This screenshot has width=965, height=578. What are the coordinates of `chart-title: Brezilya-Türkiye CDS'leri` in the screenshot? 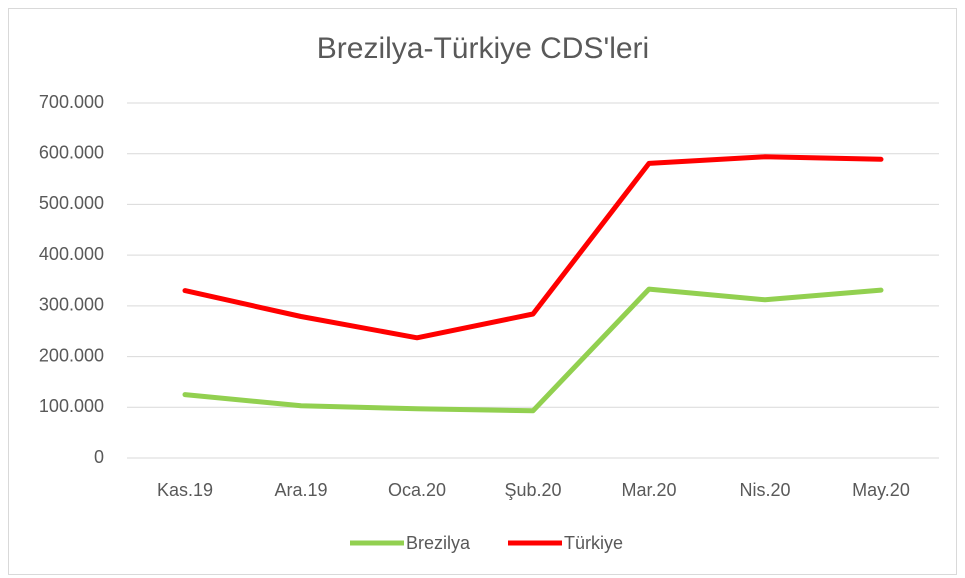 It's located at (483, 48).